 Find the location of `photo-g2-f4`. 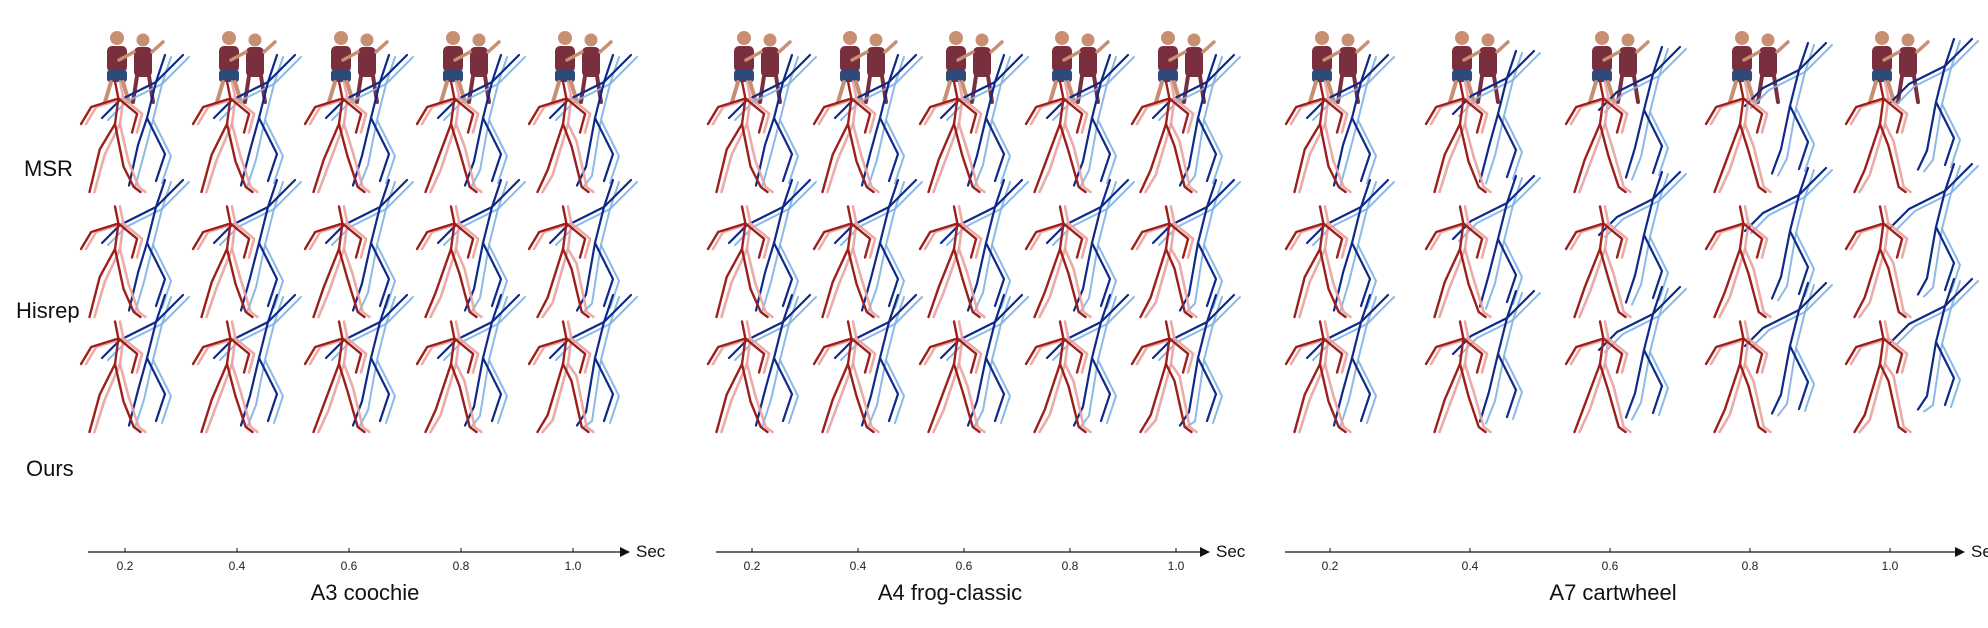

photo-g2-f4 is located at coordinates (1079, 67).